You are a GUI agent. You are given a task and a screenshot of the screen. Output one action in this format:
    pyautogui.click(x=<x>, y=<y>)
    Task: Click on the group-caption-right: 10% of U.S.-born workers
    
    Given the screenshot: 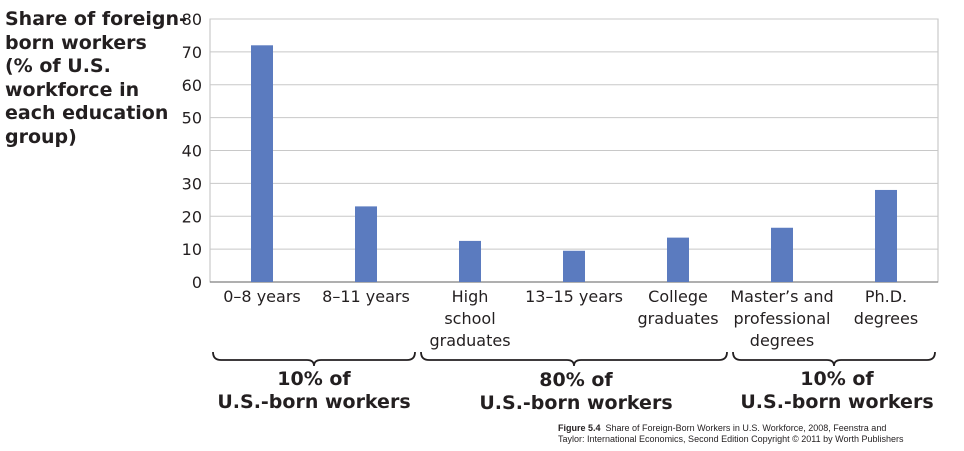 What is the action you would take?
    pyautogui.click(x=837, y=391)
    